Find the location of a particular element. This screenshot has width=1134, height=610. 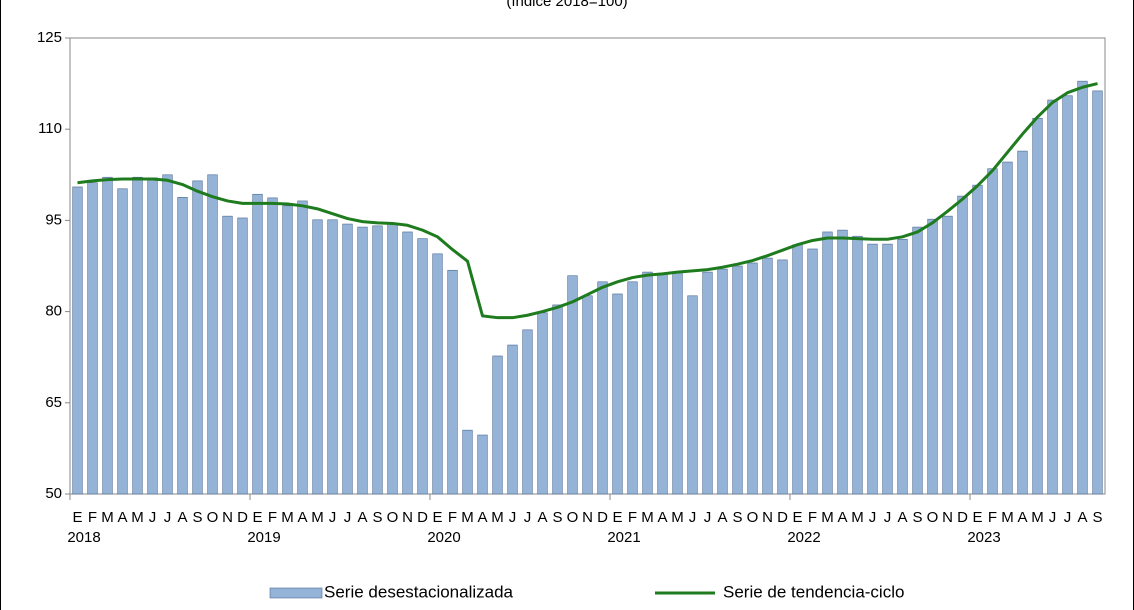

chart-subtitle: (índice 2018=100) is located at coordinates (566, 5).